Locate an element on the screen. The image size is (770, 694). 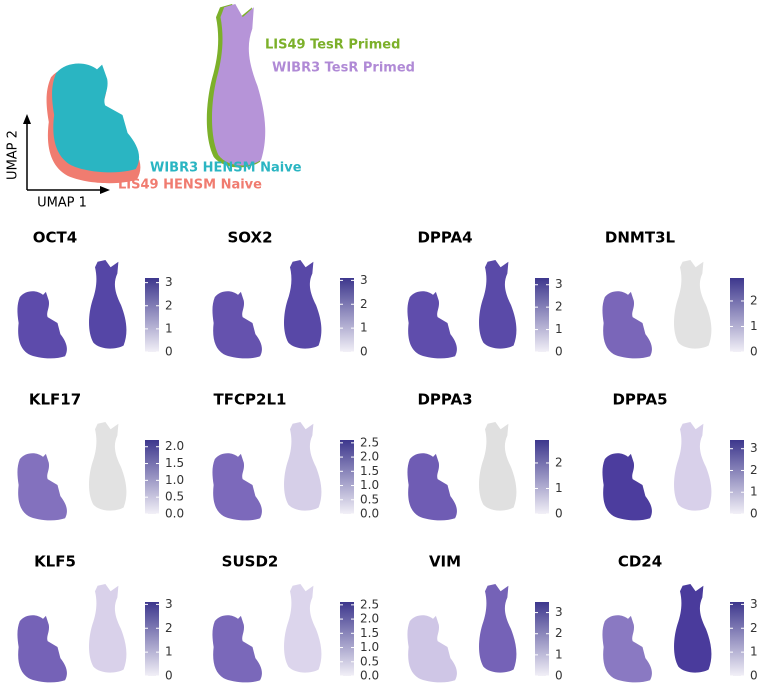
y-axis-label: UMAP 2 is located at coordinates (13, 155).